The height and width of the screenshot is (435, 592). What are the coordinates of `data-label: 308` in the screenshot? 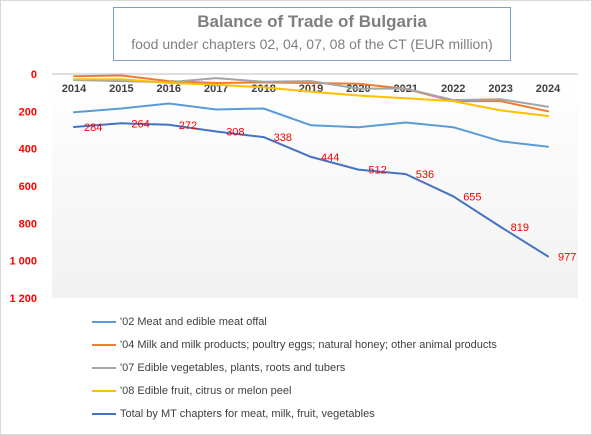 It's located at (235, 132).